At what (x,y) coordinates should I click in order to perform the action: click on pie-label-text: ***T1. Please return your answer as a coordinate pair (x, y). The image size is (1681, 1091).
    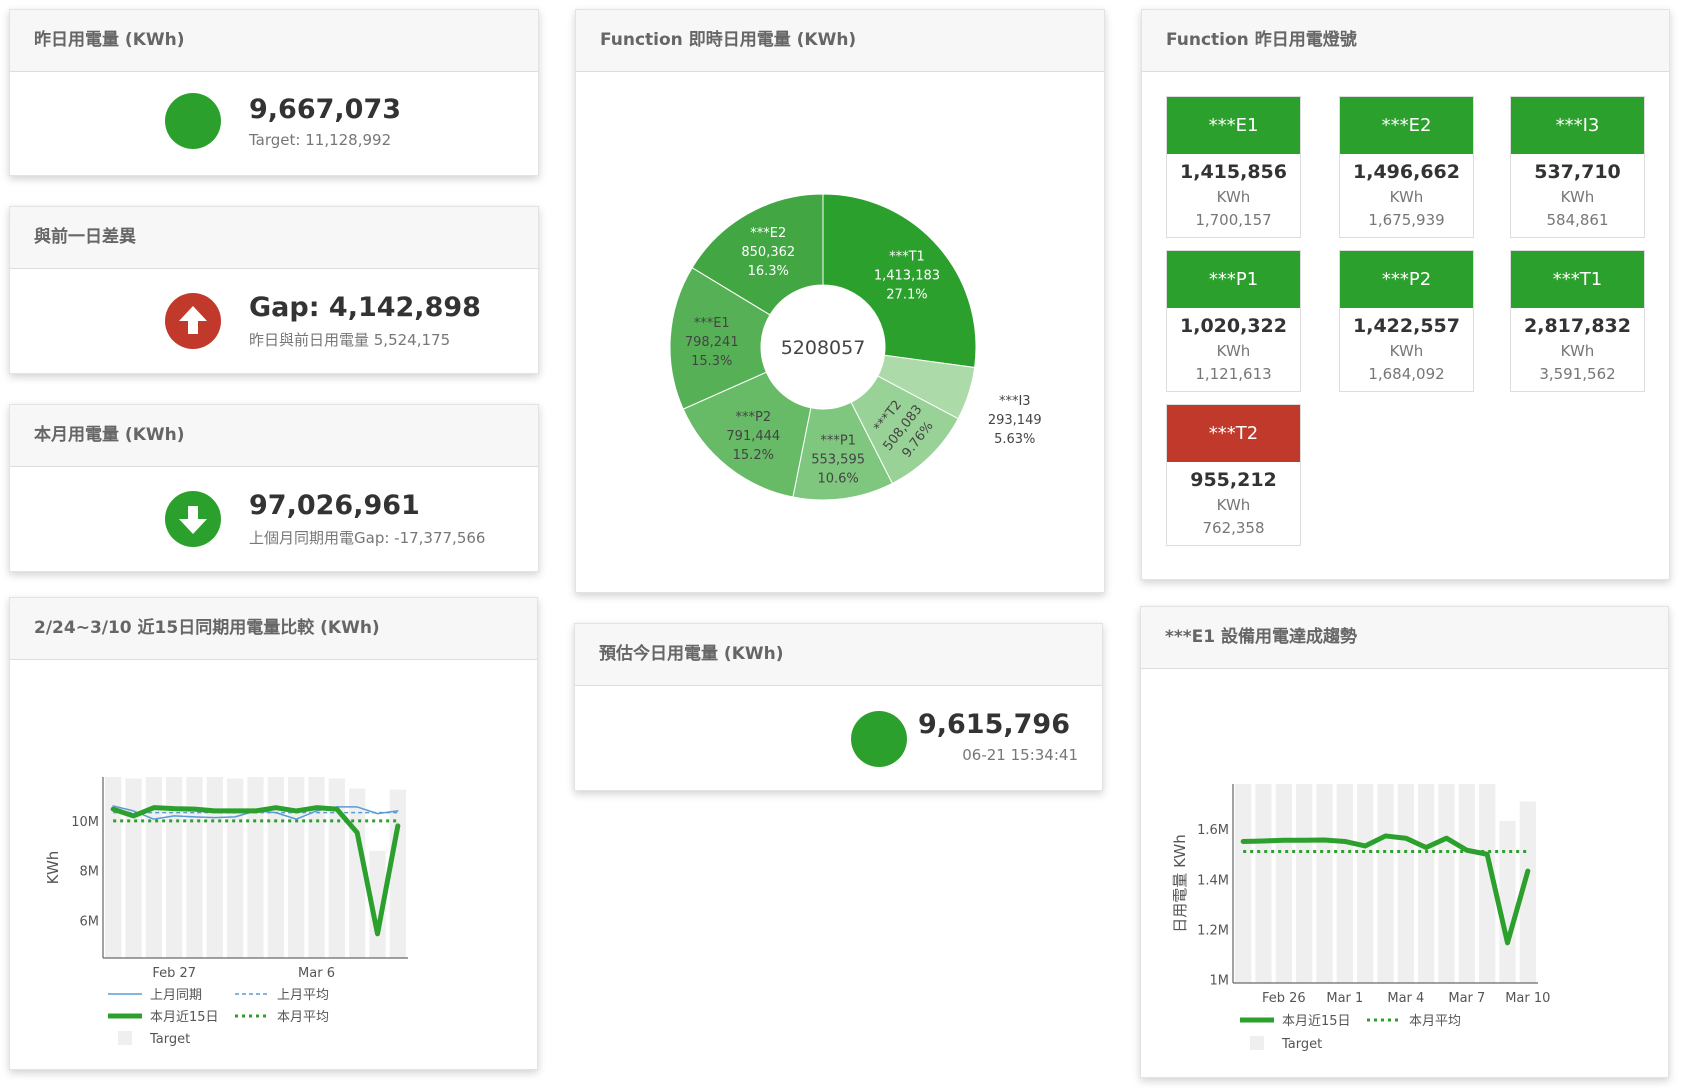
    Looking at the image, I should click on (907, 257).